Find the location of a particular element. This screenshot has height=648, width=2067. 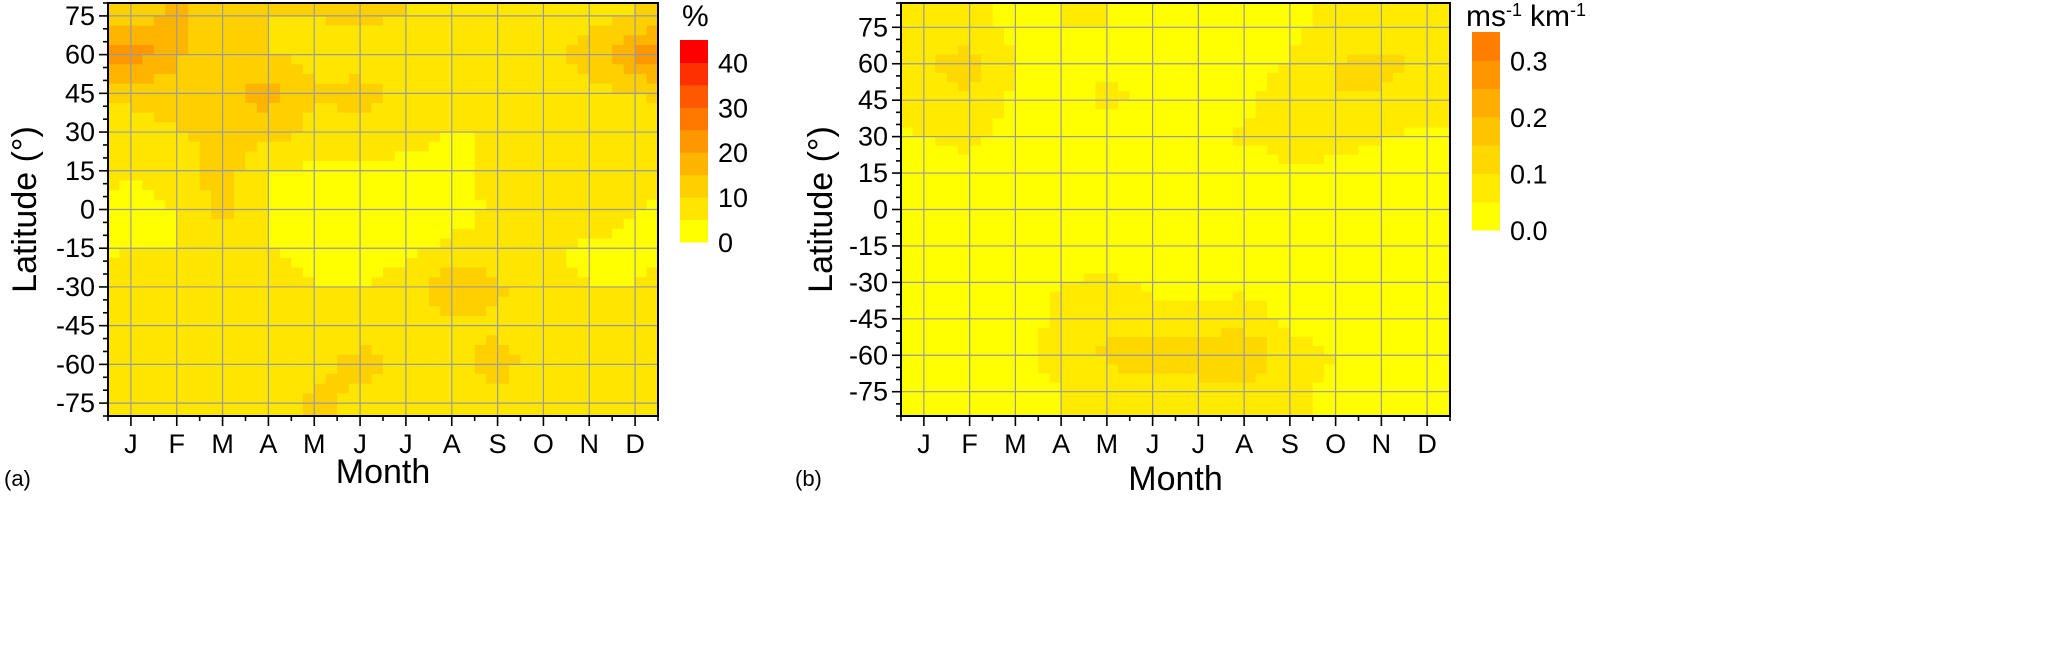

colorbar-swatch is located at coordinates (694, 164).